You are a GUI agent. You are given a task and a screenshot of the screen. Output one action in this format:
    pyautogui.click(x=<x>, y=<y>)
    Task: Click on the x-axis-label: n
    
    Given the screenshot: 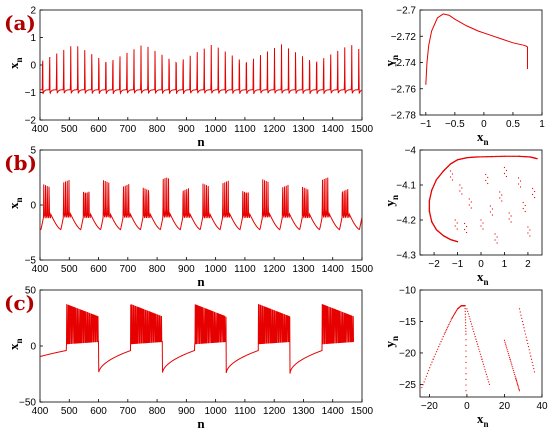 What is the action you would take?
    pyautogui.click(x=201, y=141)
    